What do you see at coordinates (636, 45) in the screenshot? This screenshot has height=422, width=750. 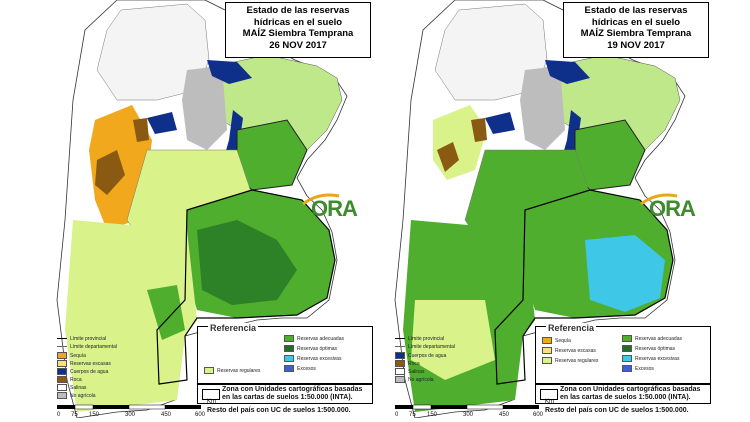 I see `map-date: 19 NOV 2017` at bounding box center [636, 45].